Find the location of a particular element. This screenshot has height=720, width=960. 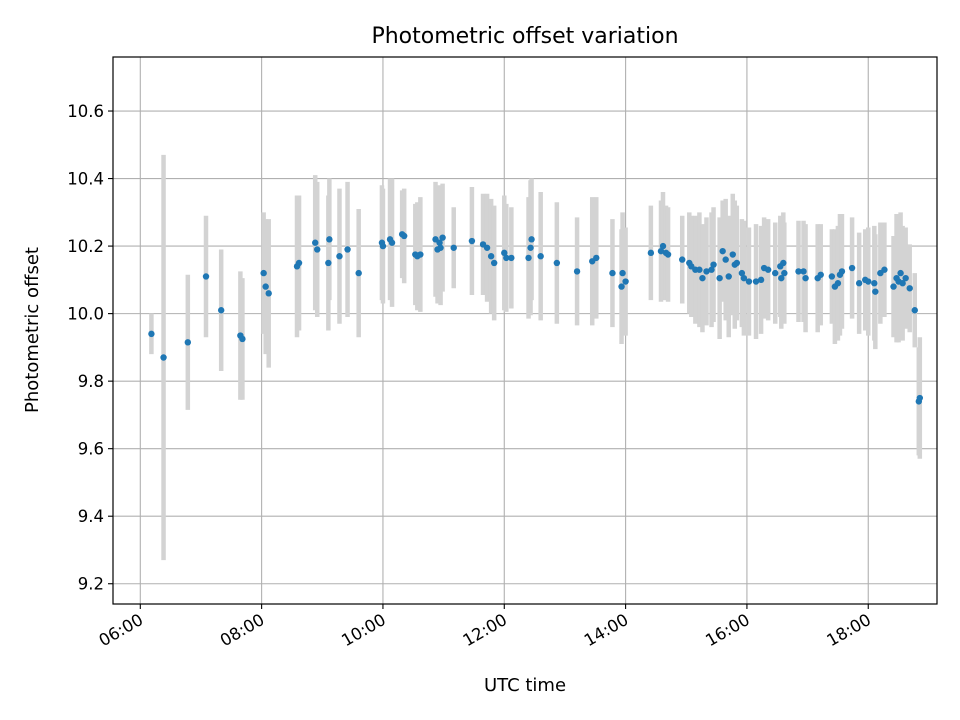

y-tick-label: 9.4 is located at coordinates (91, 516).